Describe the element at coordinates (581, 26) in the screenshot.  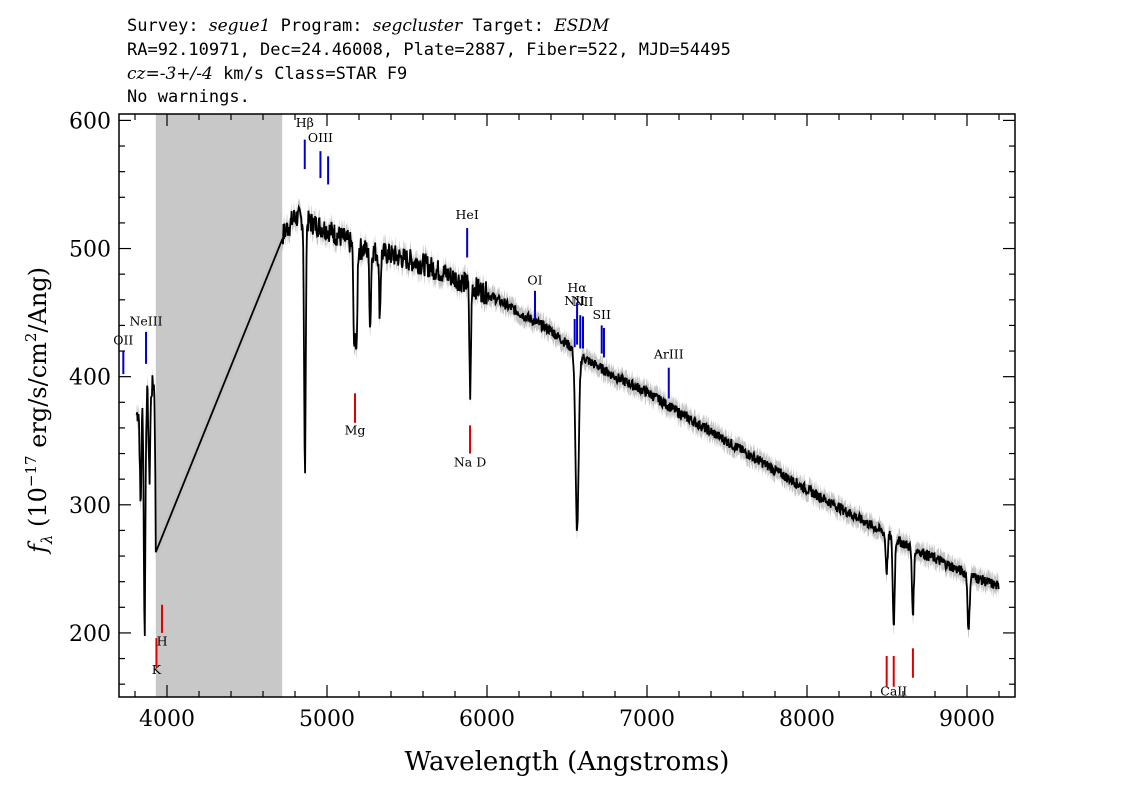
I see `target-name: ESDM` at that location.